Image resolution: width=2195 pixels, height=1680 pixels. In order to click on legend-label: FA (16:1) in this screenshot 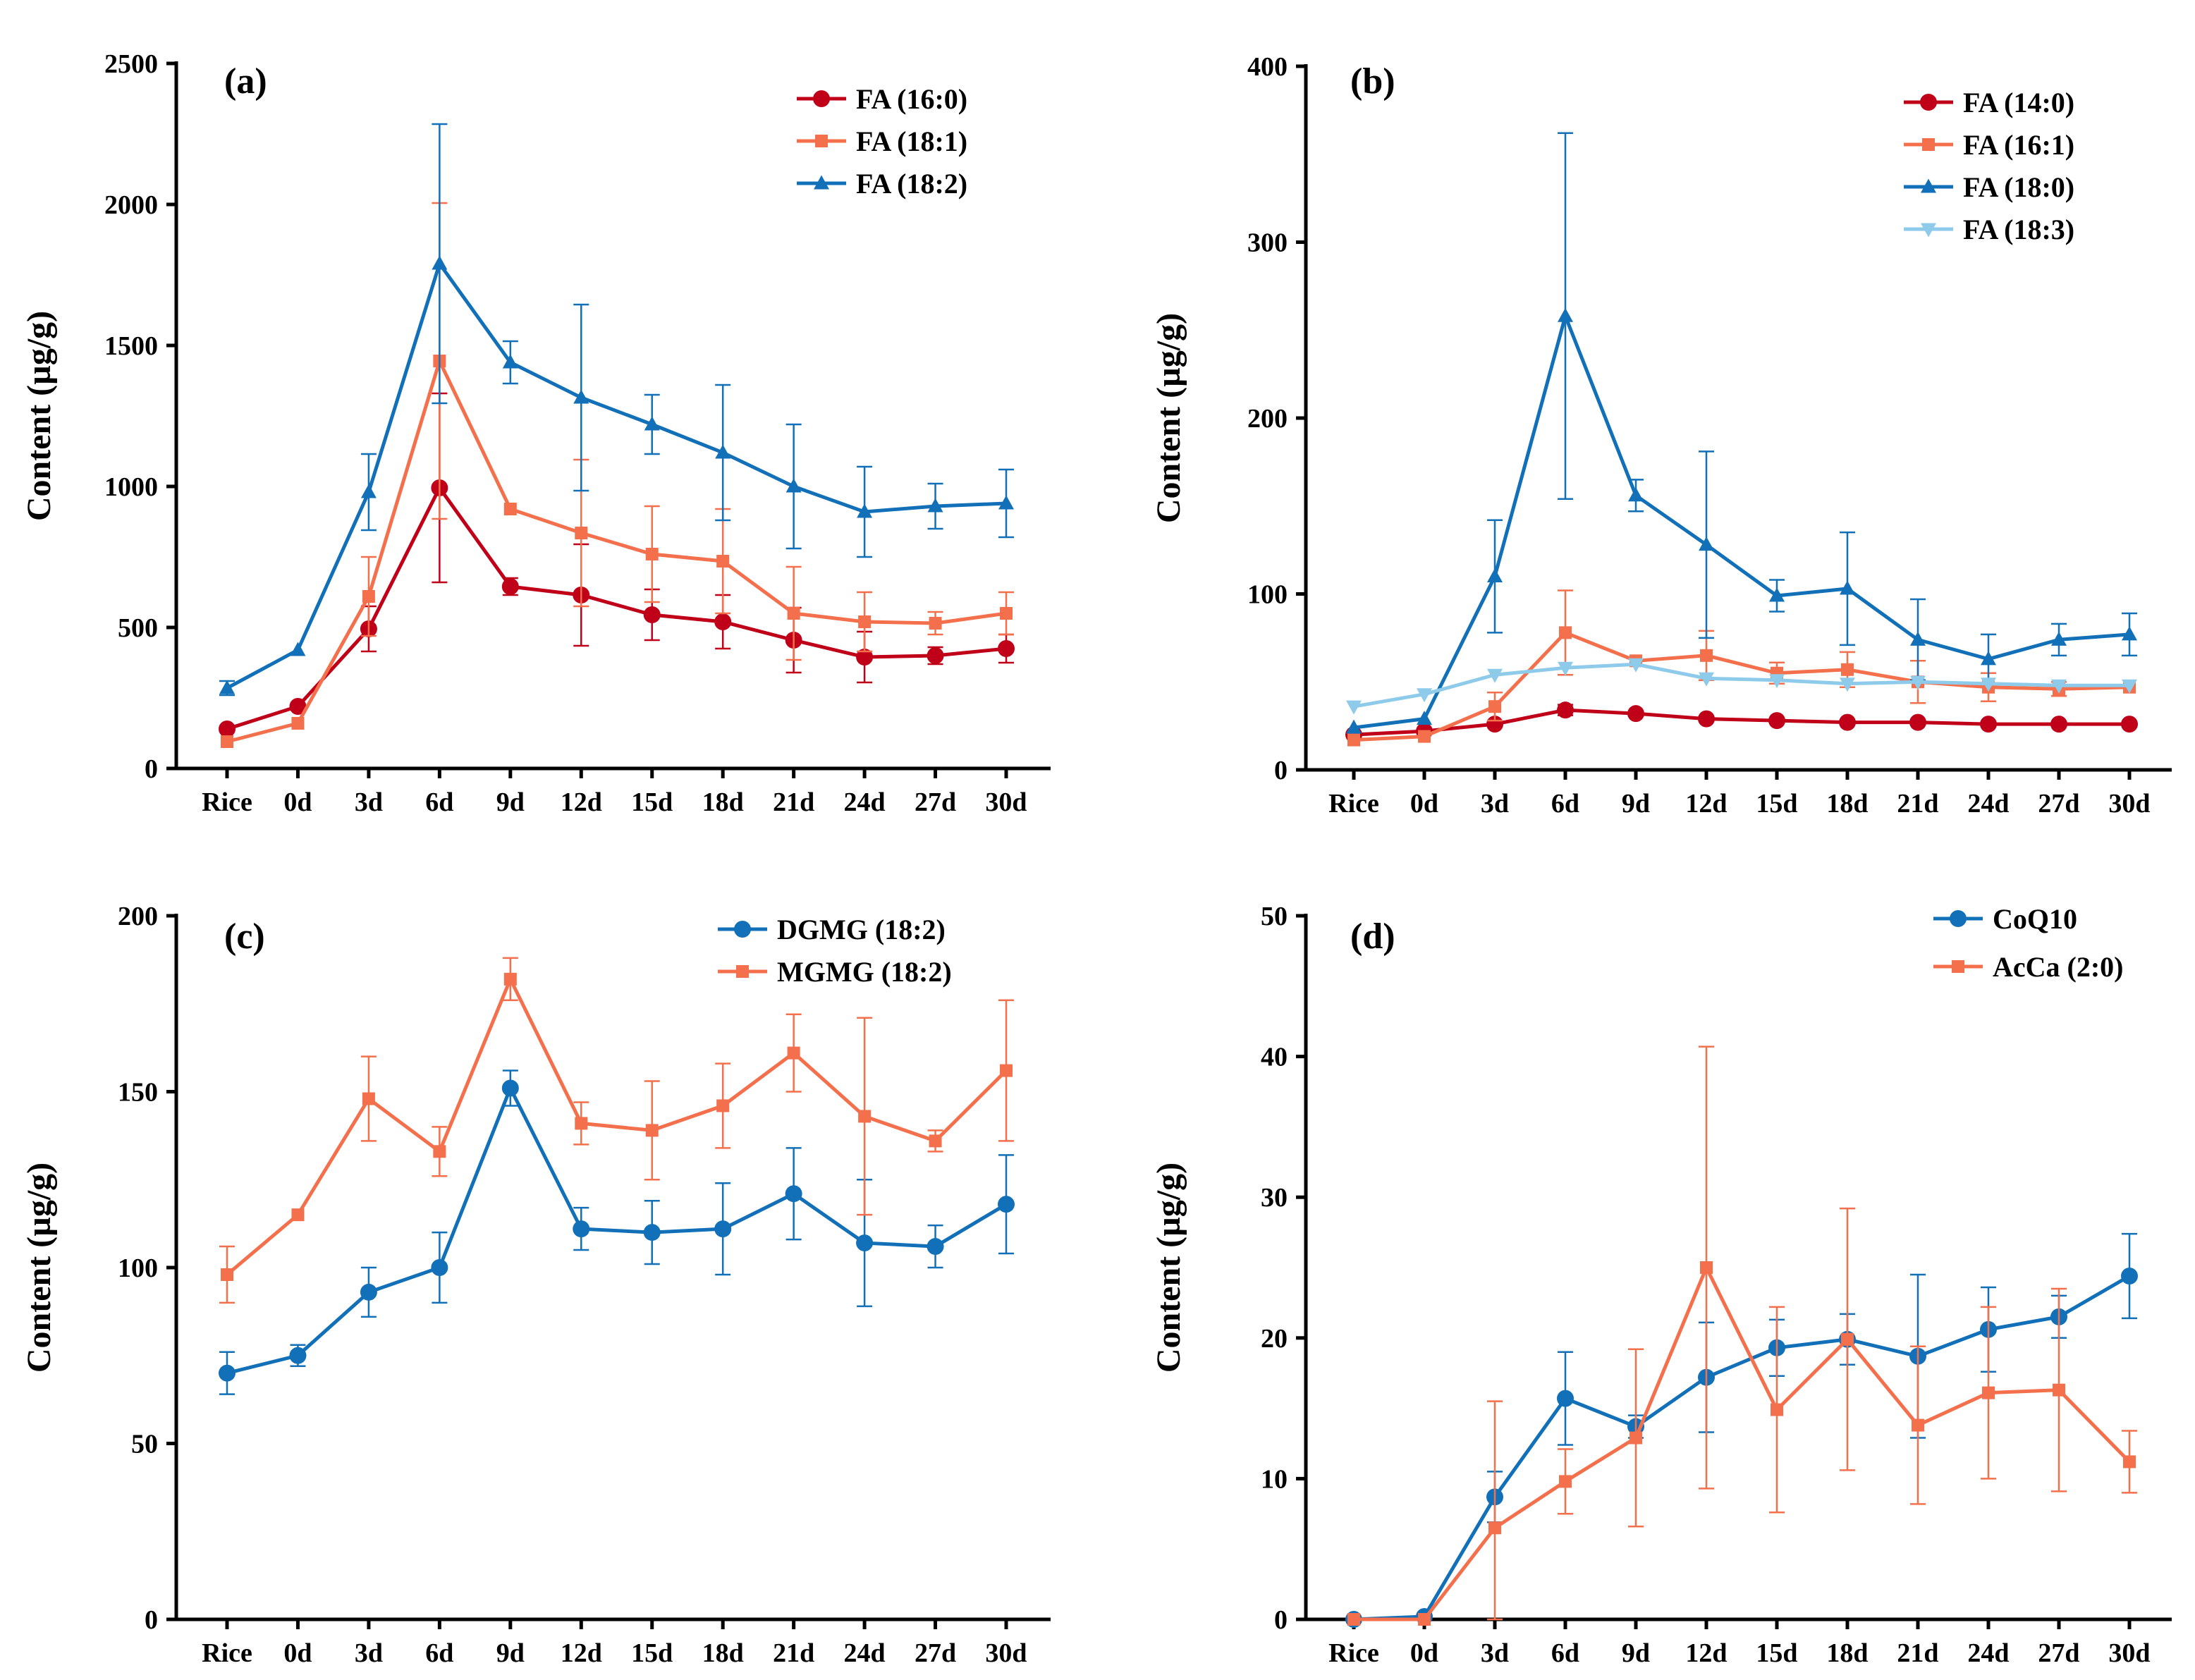, I will do `click(2018, 145)`.